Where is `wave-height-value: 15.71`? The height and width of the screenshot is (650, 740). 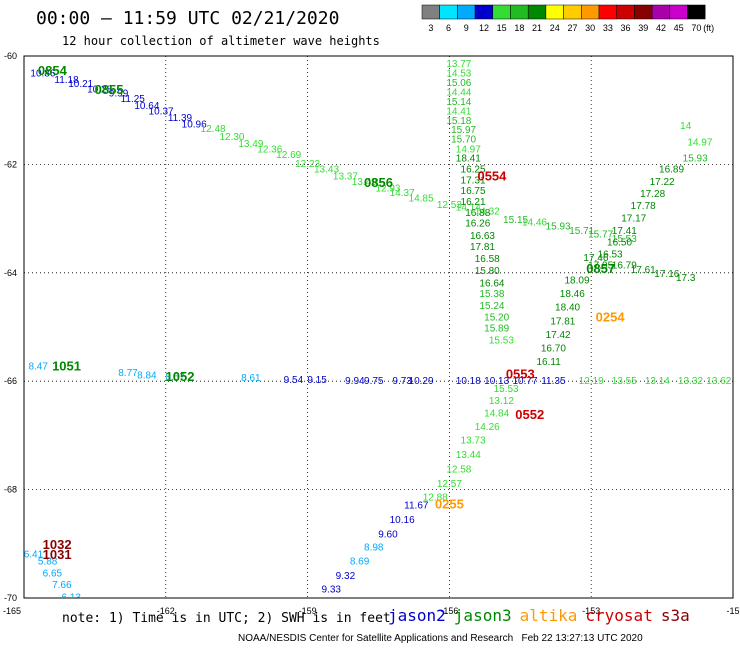
wave-height-value: 15.71 is located at coordinates (581, 231).